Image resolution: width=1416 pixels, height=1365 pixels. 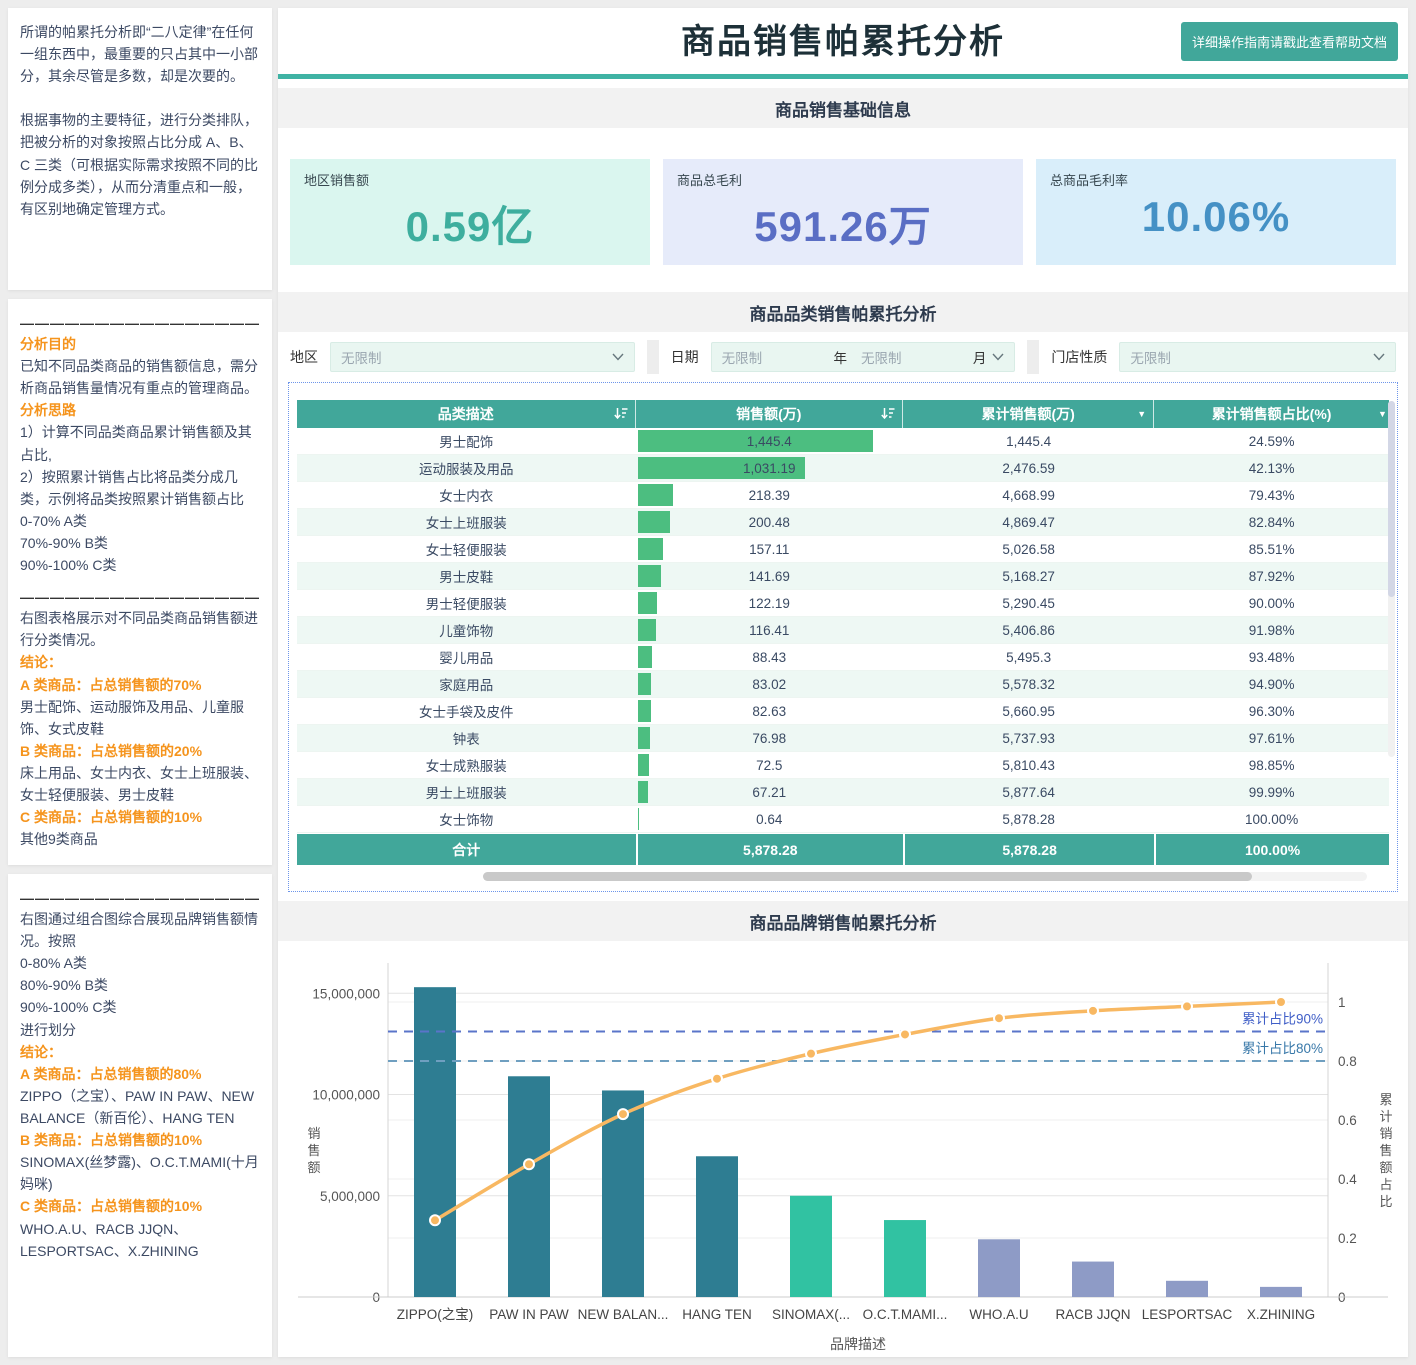 I want to click on vertical-scrollbar-thumb, so click(x=1391, y=499).